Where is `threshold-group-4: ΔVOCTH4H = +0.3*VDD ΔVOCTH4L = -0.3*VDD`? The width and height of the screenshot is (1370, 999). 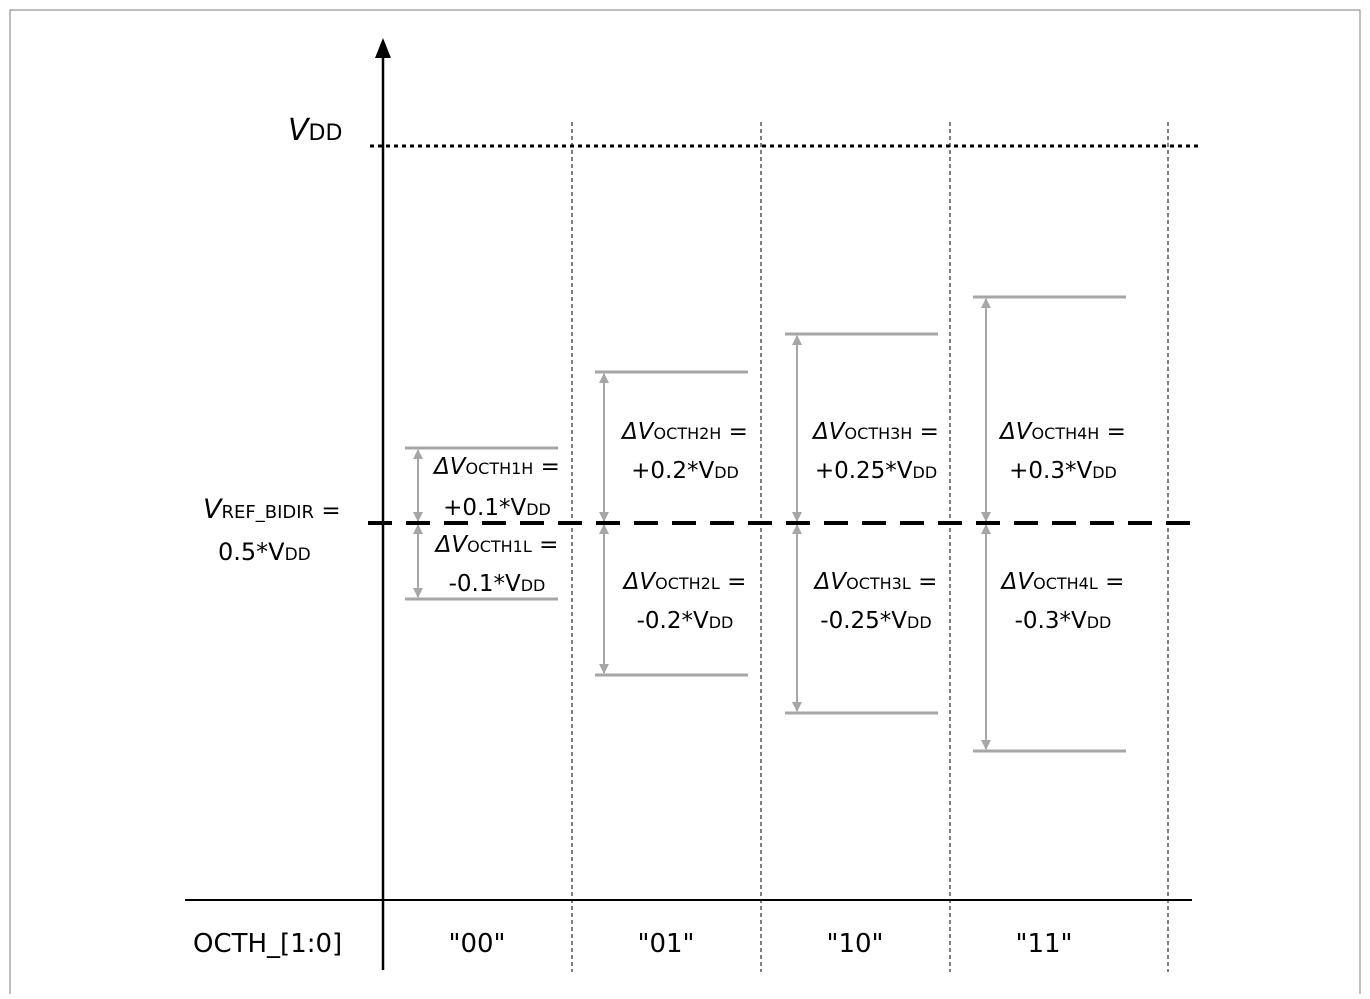 threshold-group-4: ΔVOCTH4H = +0.3*VDD ΔVOCTH4L = -0.3*VDD is located at coordinates (1049, 524).